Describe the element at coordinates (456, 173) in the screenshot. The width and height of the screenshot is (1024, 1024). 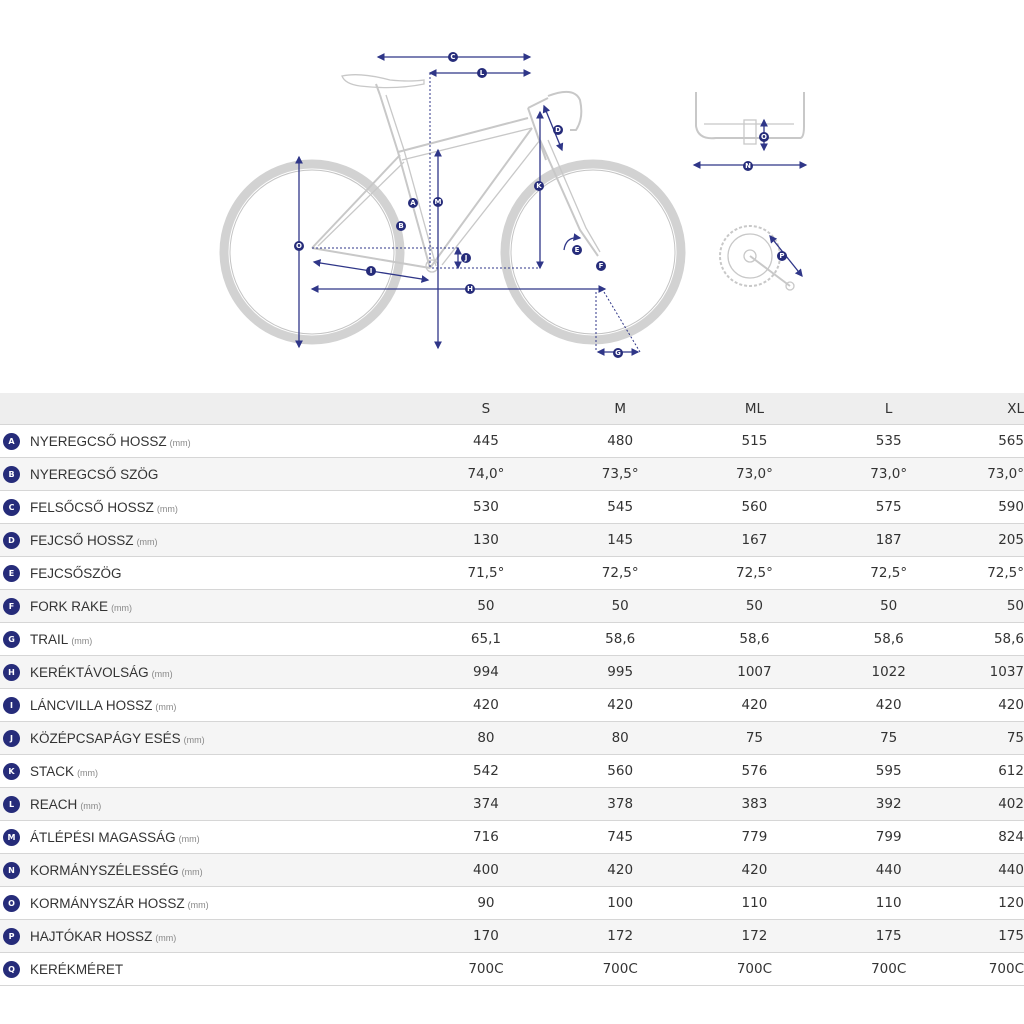
I see `bike-frame` at that location.